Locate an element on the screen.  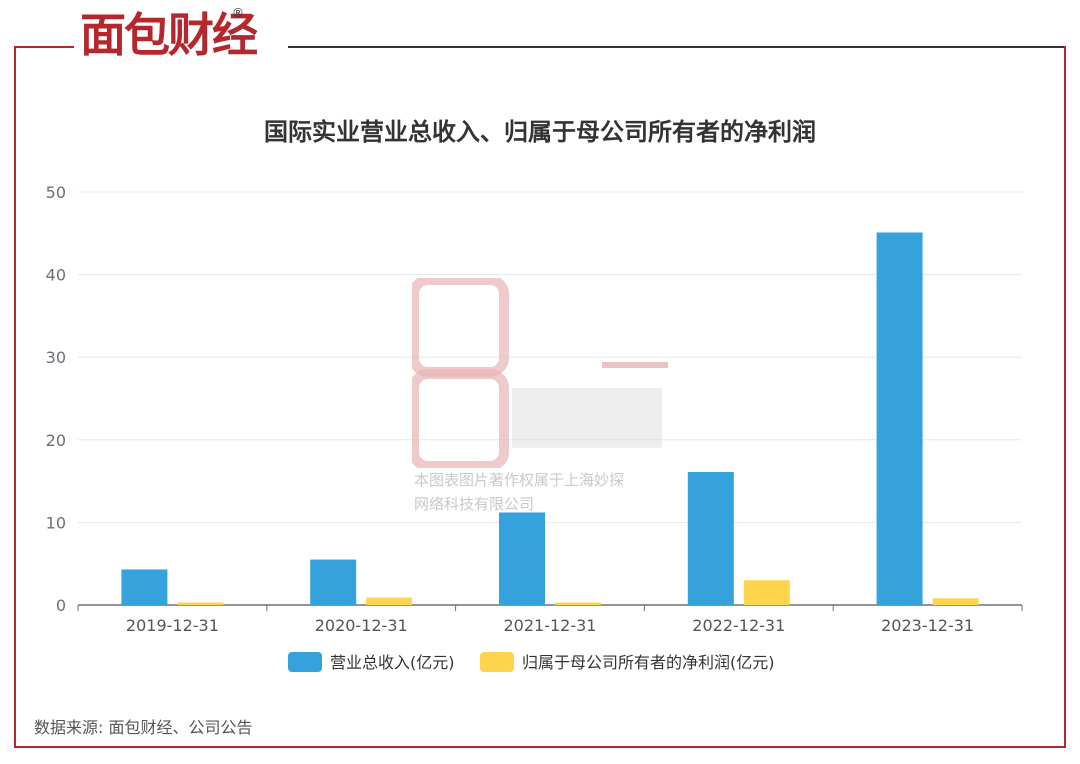
chart-title: 国际实业营业总收入、归属于母公司所有者的净利润 is located at coordinates (540, 132).